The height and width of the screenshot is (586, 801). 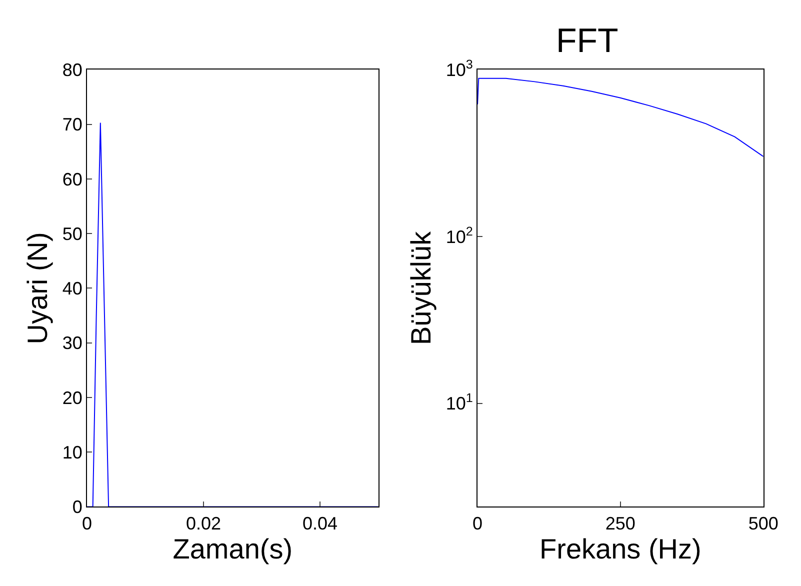 What do you see at coordinates (72, 398) in the screenshot?
I see `y-tick-label: 20` at bounding box center [72, 398].